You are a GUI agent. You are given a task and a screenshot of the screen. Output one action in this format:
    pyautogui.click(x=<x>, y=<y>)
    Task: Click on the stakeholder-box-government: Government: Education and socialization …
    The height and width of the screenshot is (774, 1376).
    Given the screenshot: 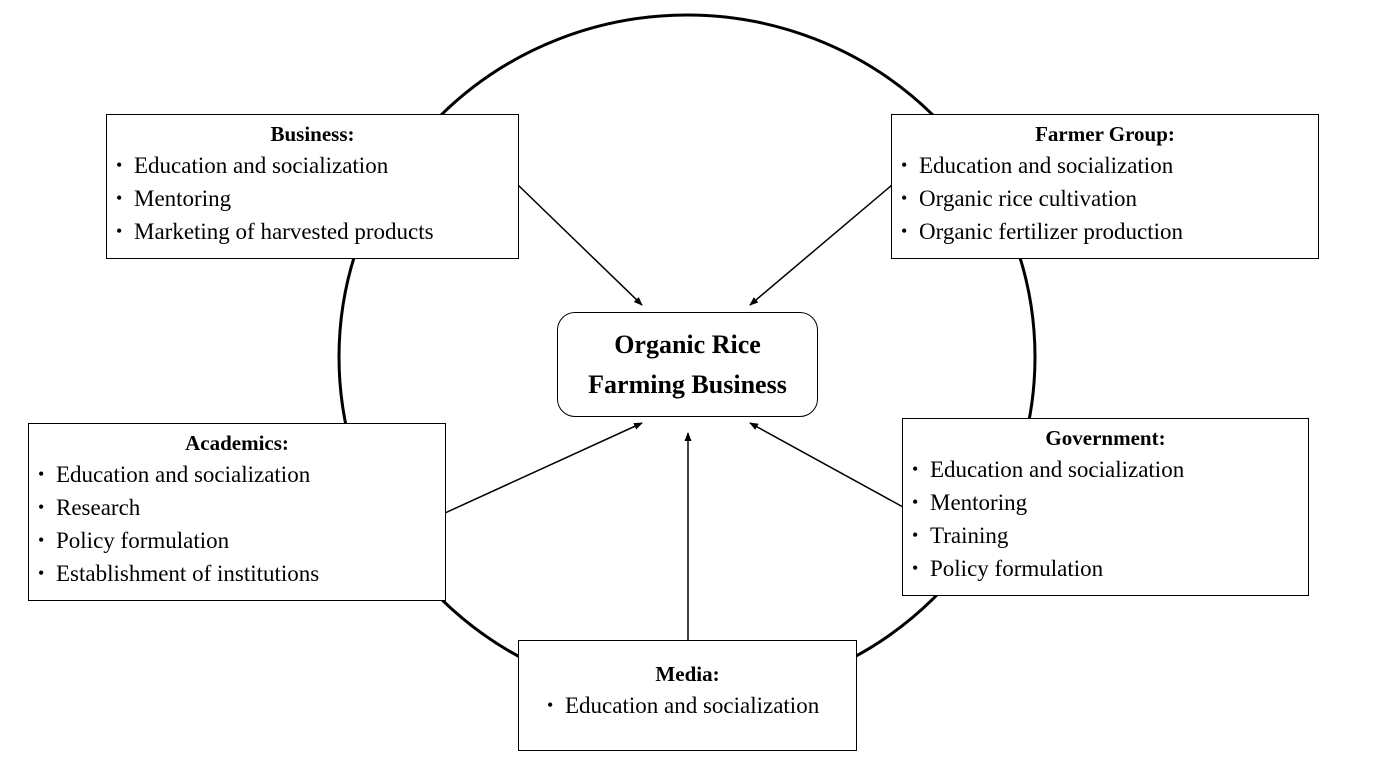 What is the action you would take?
    pyautogui.click(x=1105, y=507)
    